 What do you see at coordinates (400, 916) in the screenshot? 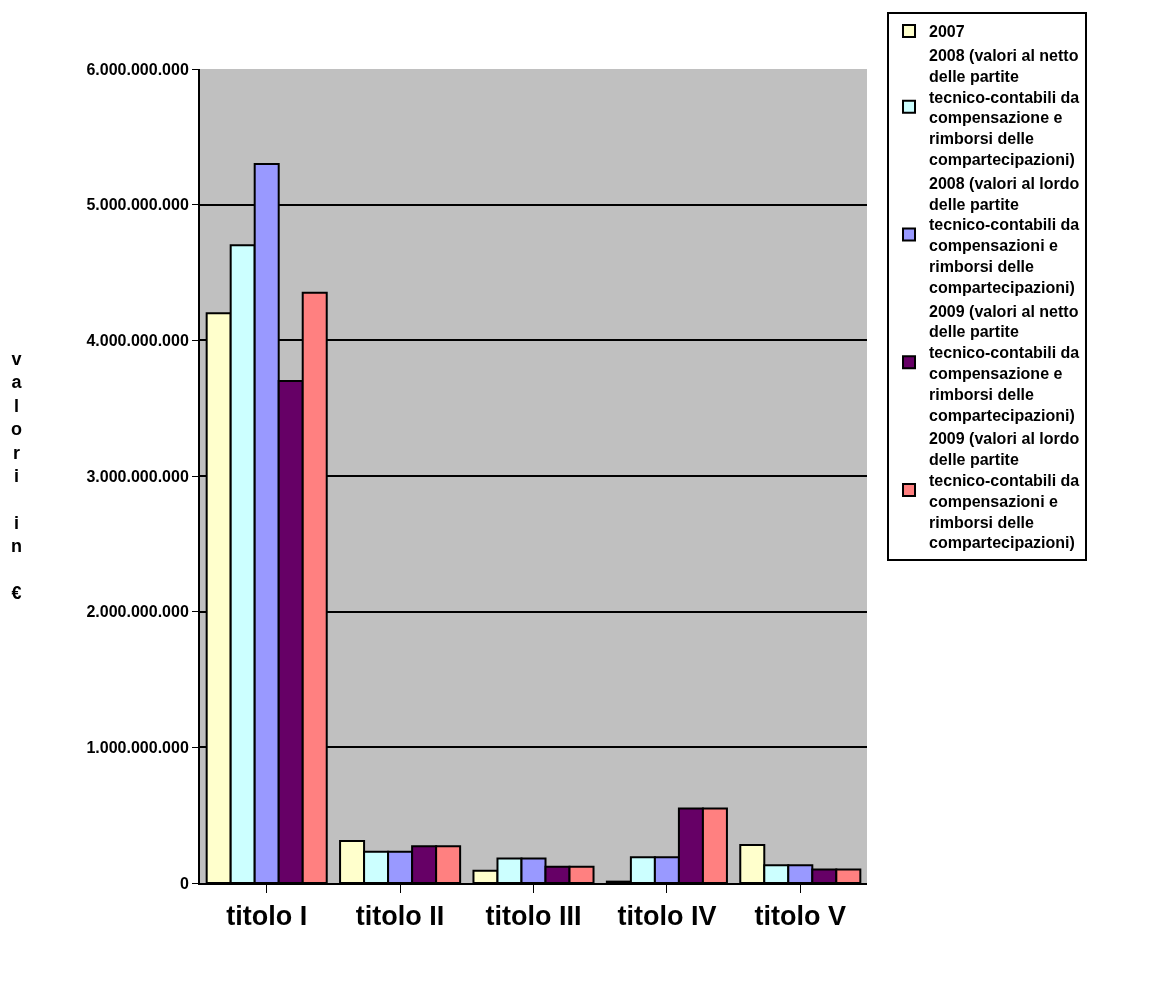
I see `x-tick-label: titolo II` at bounding box center [400, 916].